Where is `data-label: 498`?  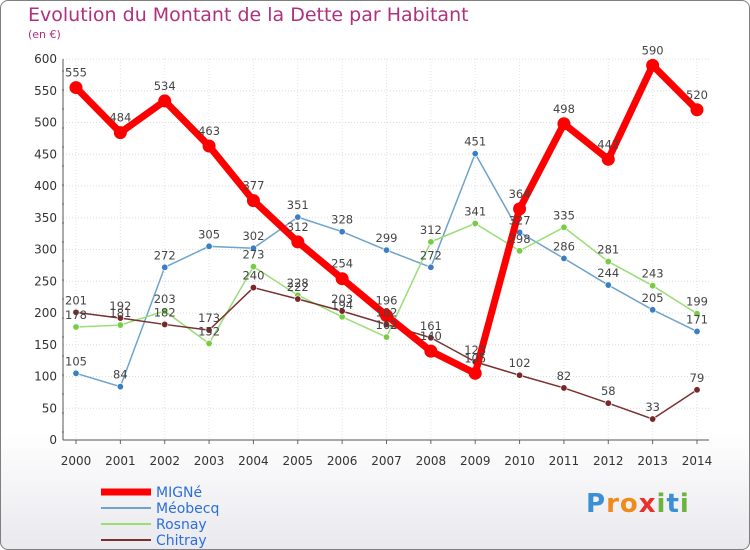
data-label: 498 is located at coordinates (564, 109).